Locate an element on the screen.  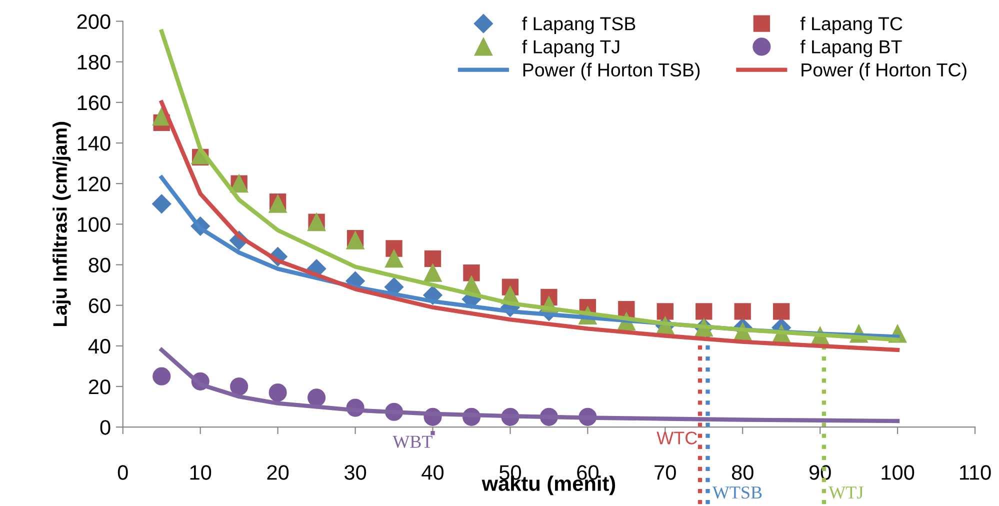
y-tick-label: 80 is located at coordinates (99, 265).